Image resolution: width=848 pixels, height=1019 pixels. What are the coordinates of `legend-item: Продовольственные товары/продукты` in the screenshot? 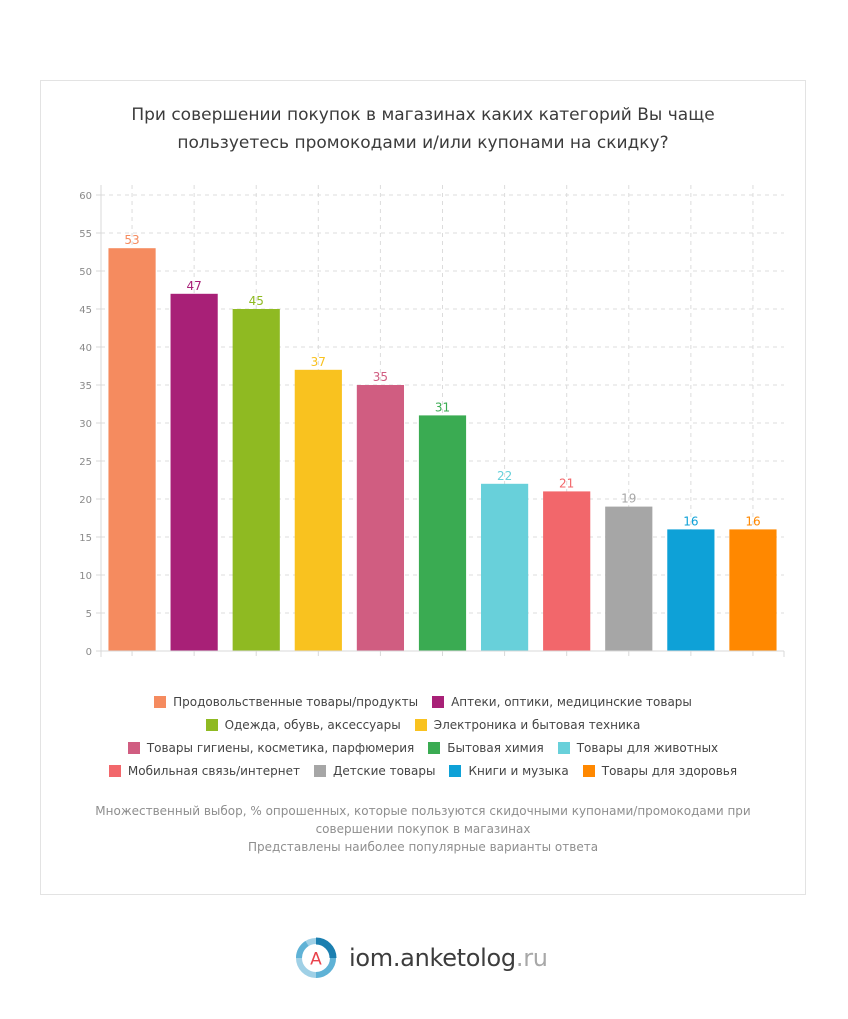 It's located at (286, 702).